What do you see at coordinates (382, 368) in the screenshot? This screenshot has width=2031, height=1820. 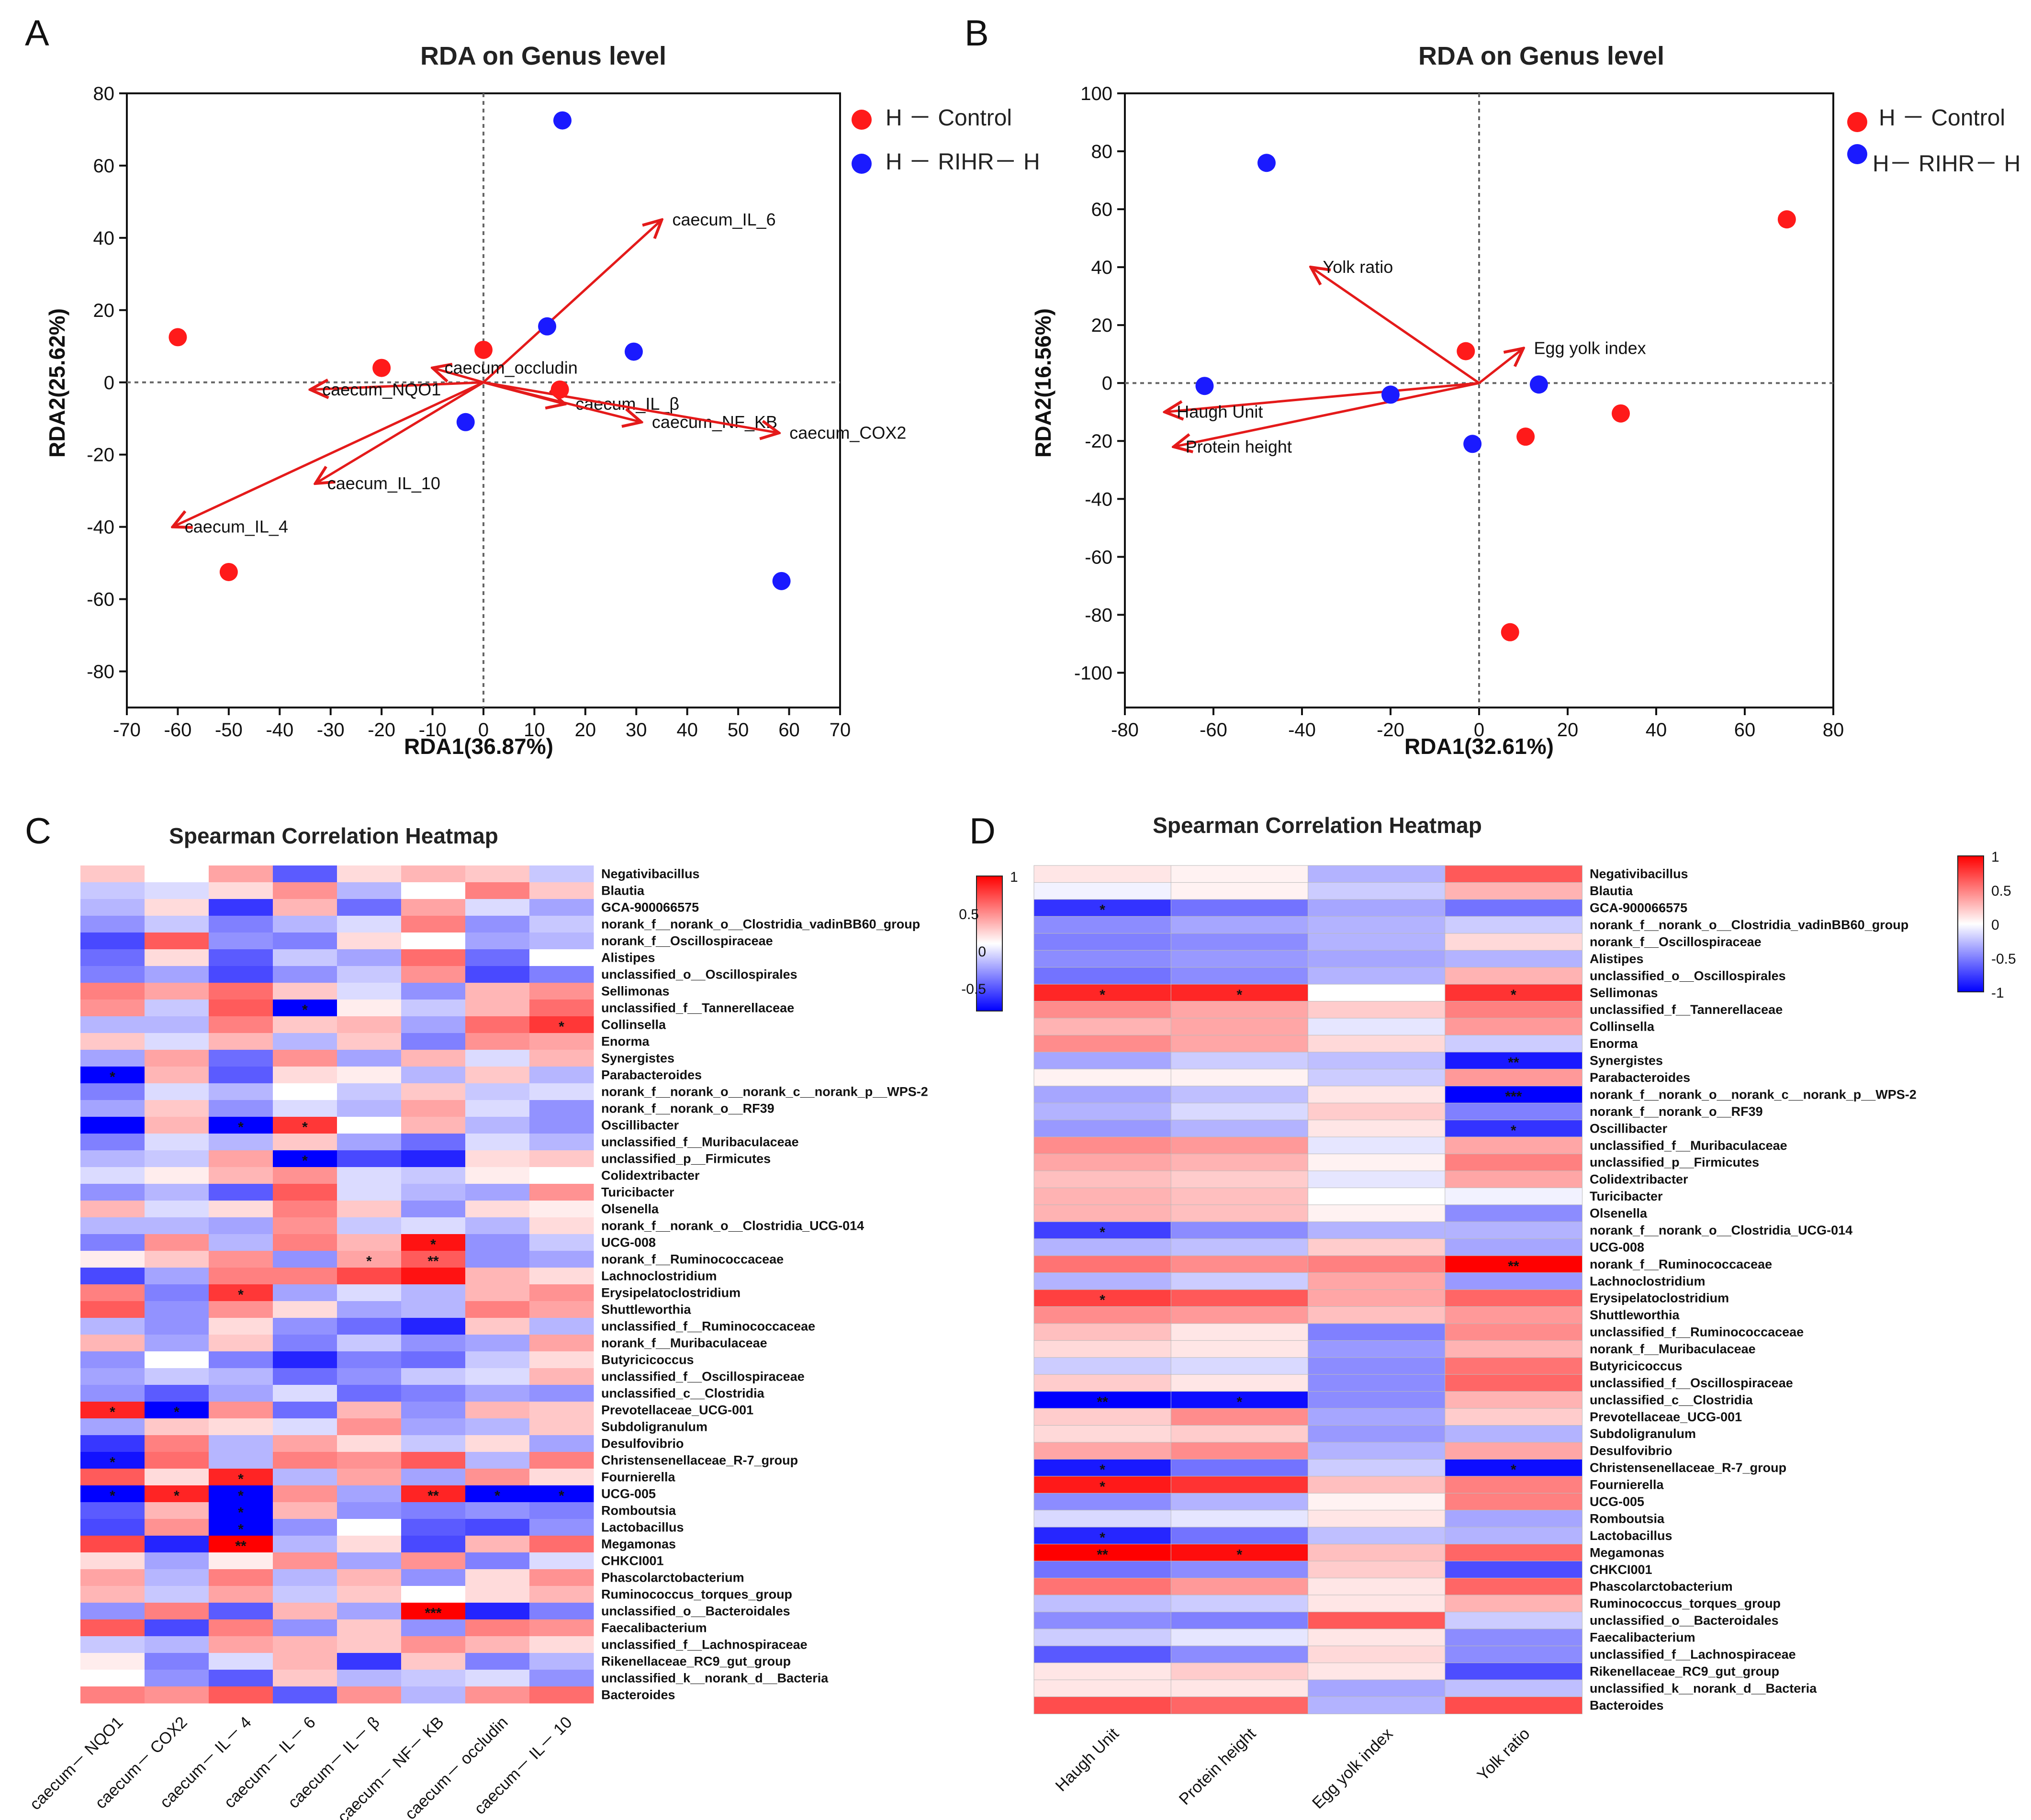 I see `rda-a-control-point` at bounding box center [382, 368].